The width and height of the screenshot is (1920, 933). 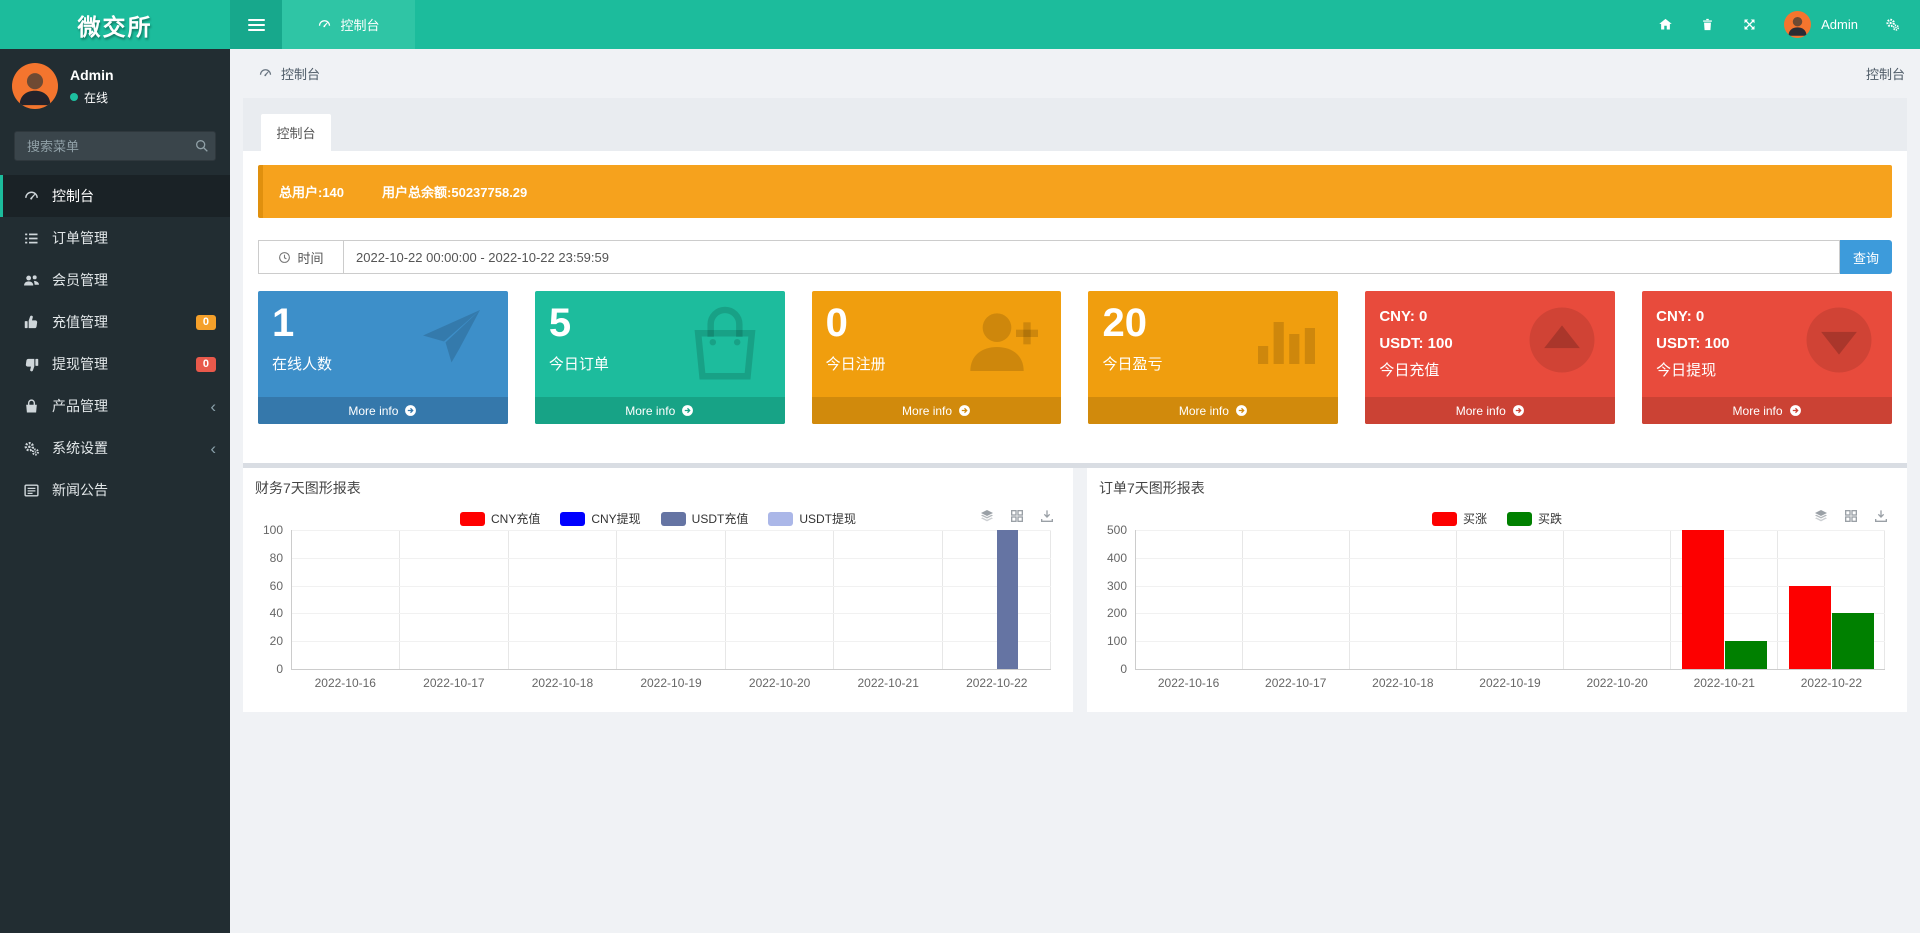 What do you see at coordinates (31, 490) in the screenshot?
I see `news-icon` at bounding box center [31, 490].